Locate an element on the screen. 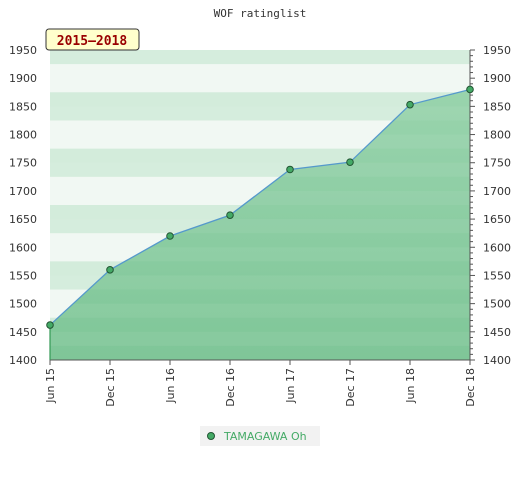 The image size is (520, 480). y-tick-label-right: 1950 is located at coordinates (497, 50).